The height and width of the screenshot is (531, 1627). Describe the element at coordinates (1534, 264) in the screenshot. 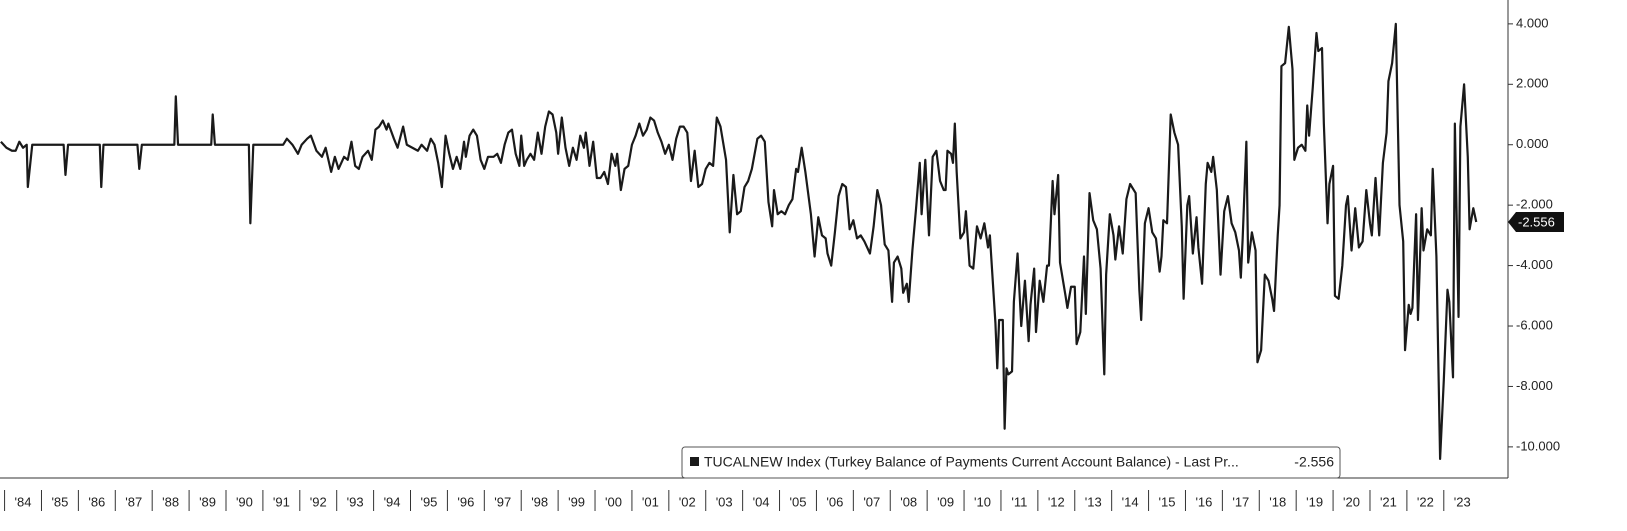

I see `y-tick-label: -4.000` at that location.